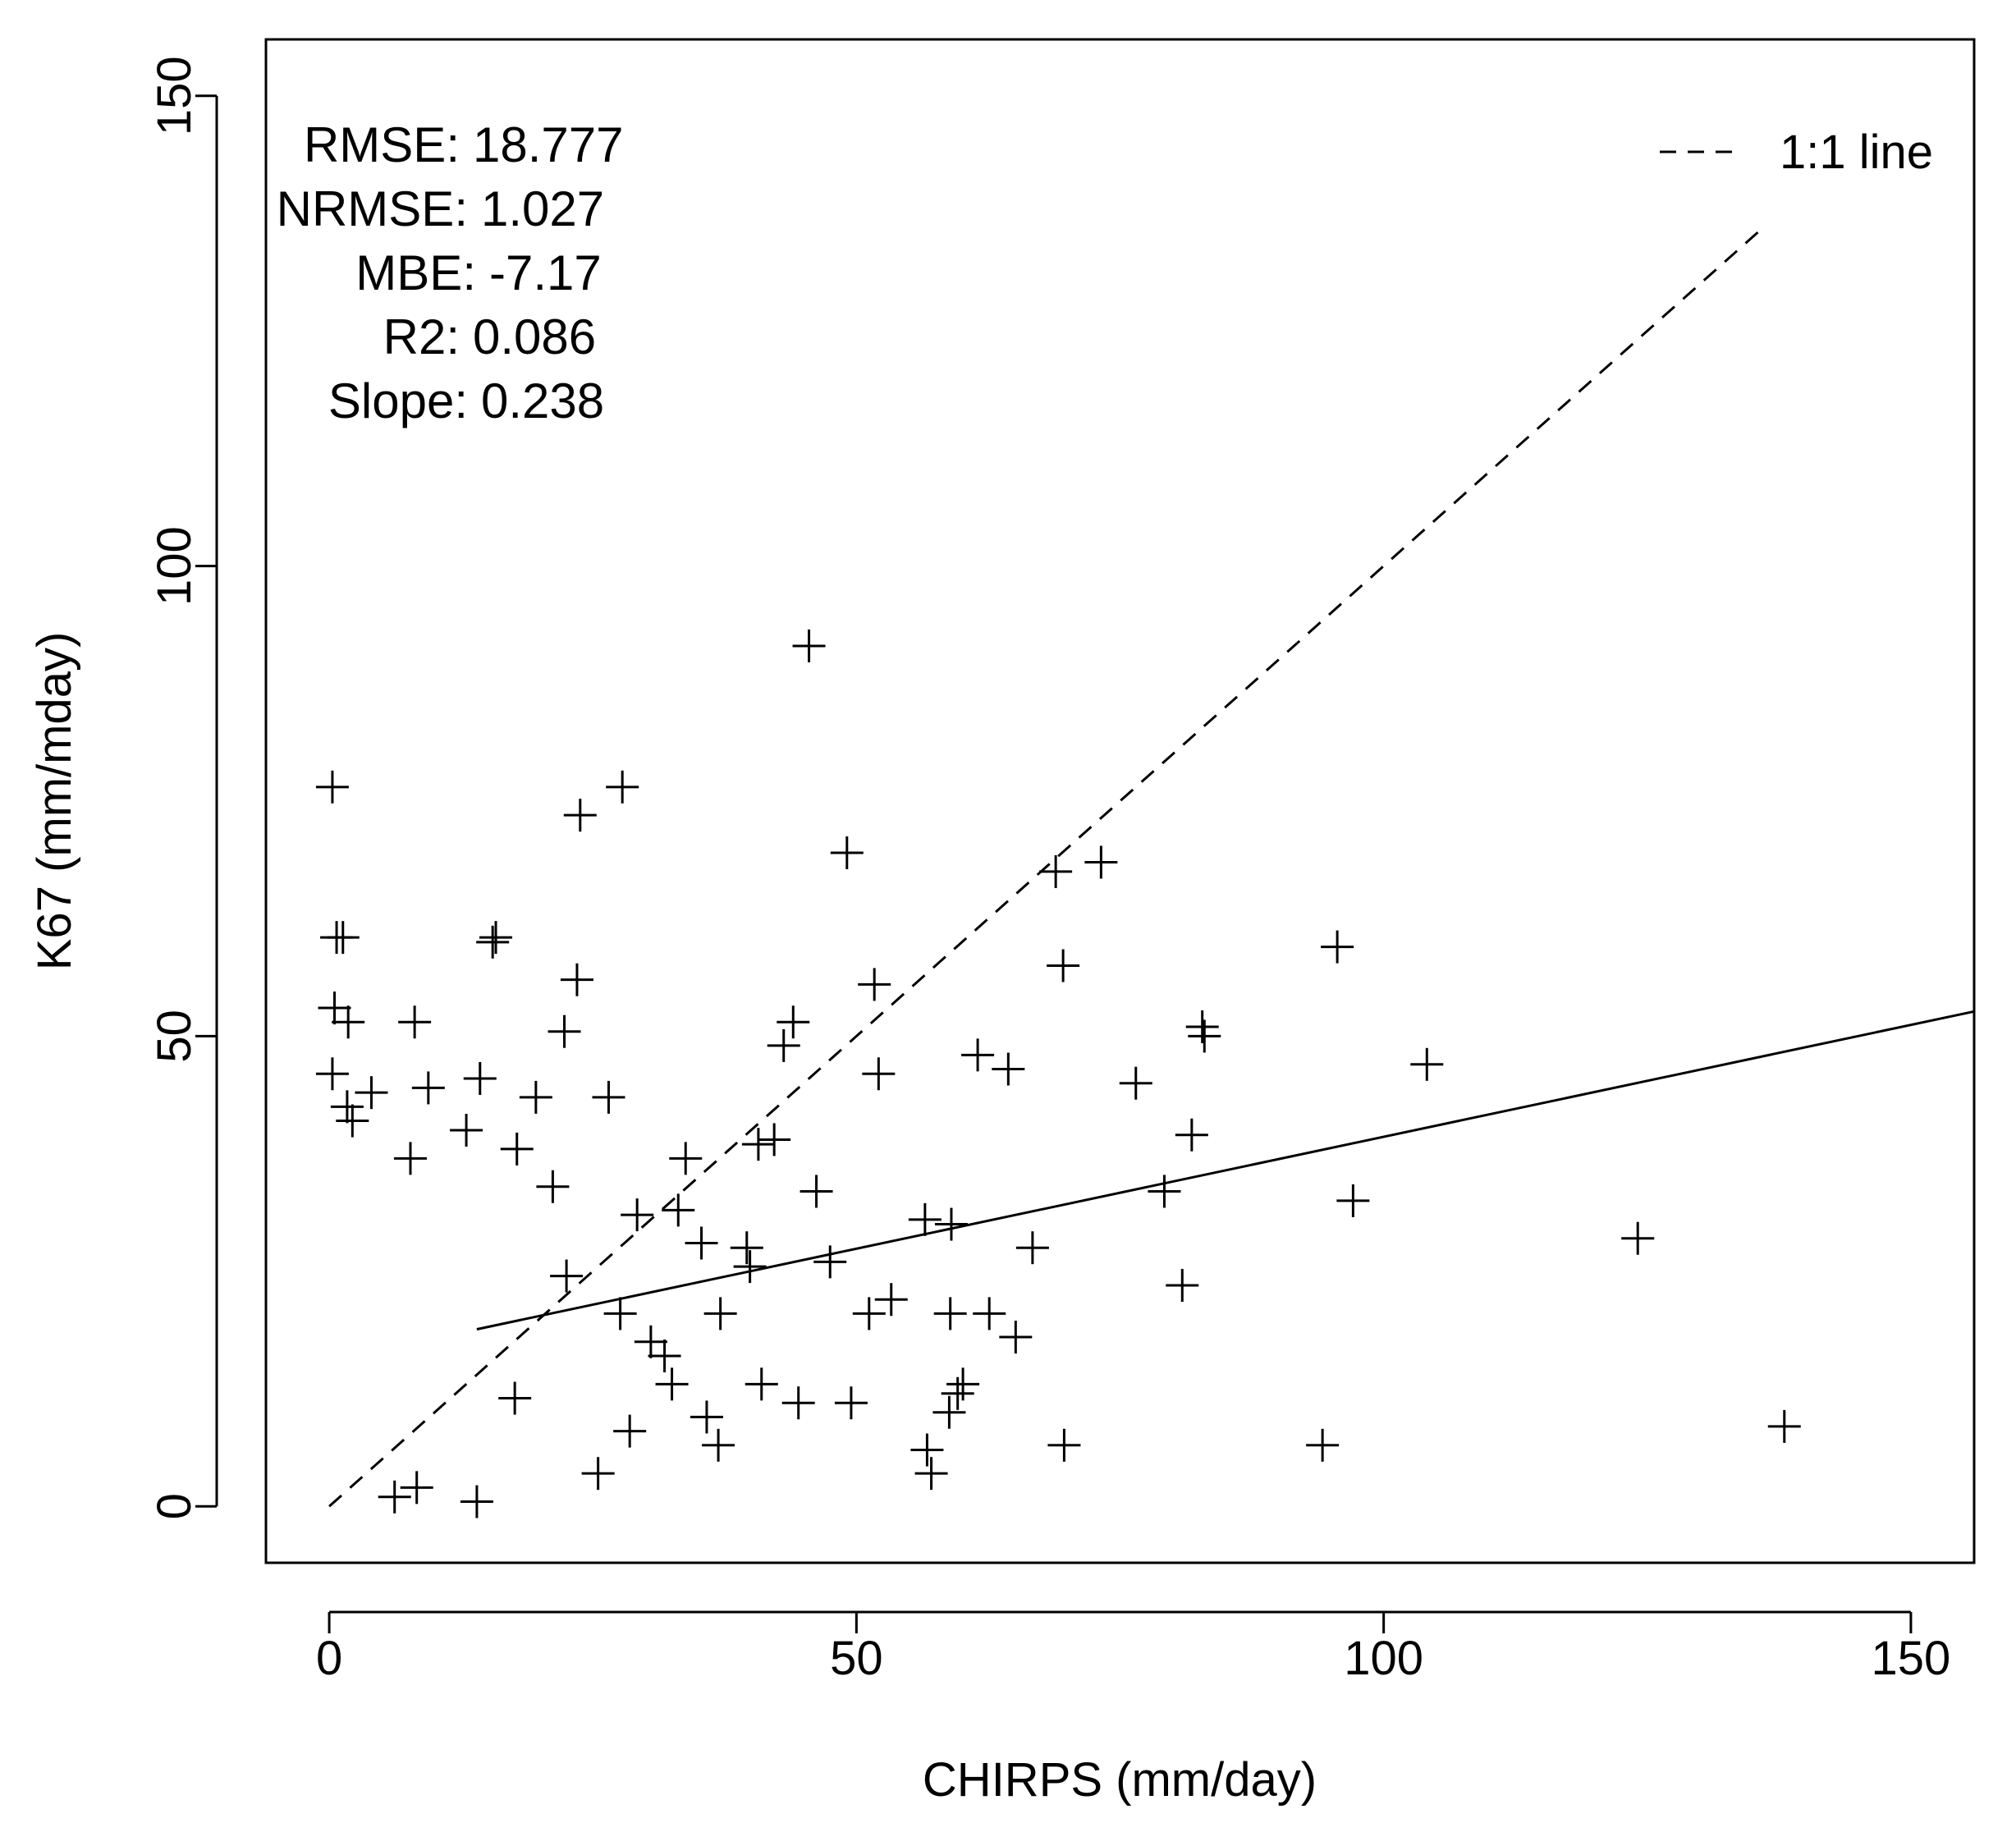 This screenshot has width=2016, height=1832. What do you see at coordinates (174, 95) in the screenshot?
I see `y-tick-label: 150` at bounding box center [174, 95].